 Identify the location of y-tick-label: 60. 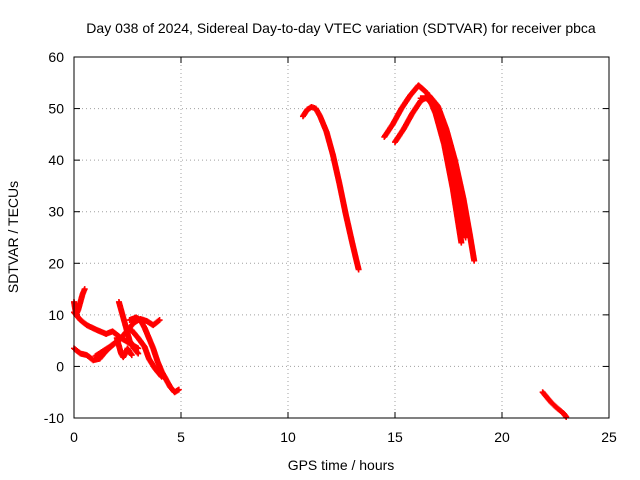
(56, 57).